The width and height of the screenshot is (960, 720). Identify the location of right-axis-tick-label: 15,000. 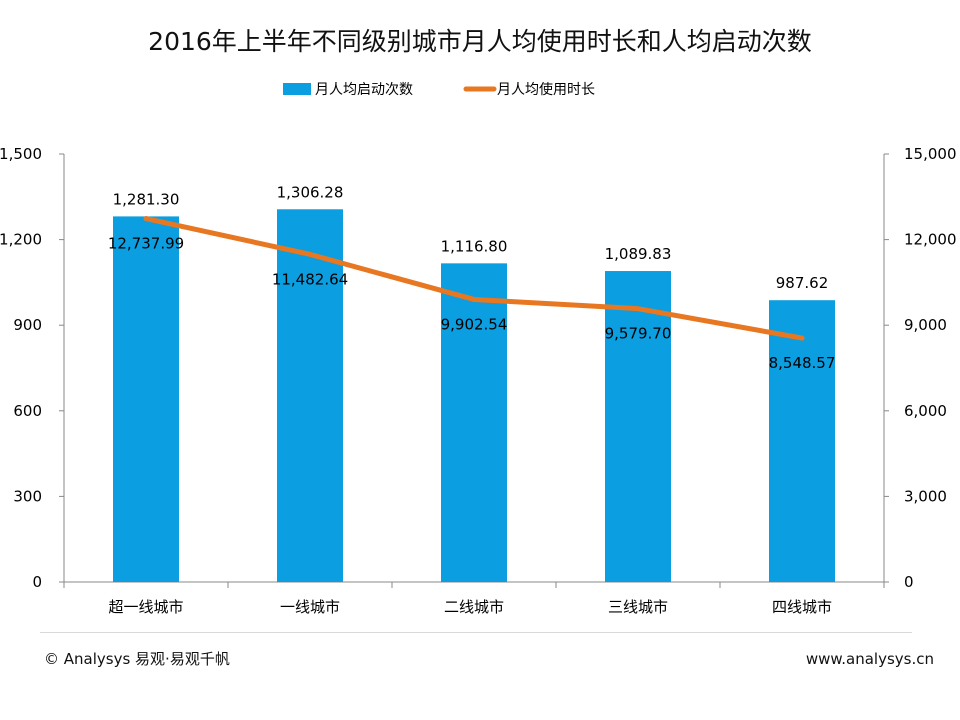
(930, 154).